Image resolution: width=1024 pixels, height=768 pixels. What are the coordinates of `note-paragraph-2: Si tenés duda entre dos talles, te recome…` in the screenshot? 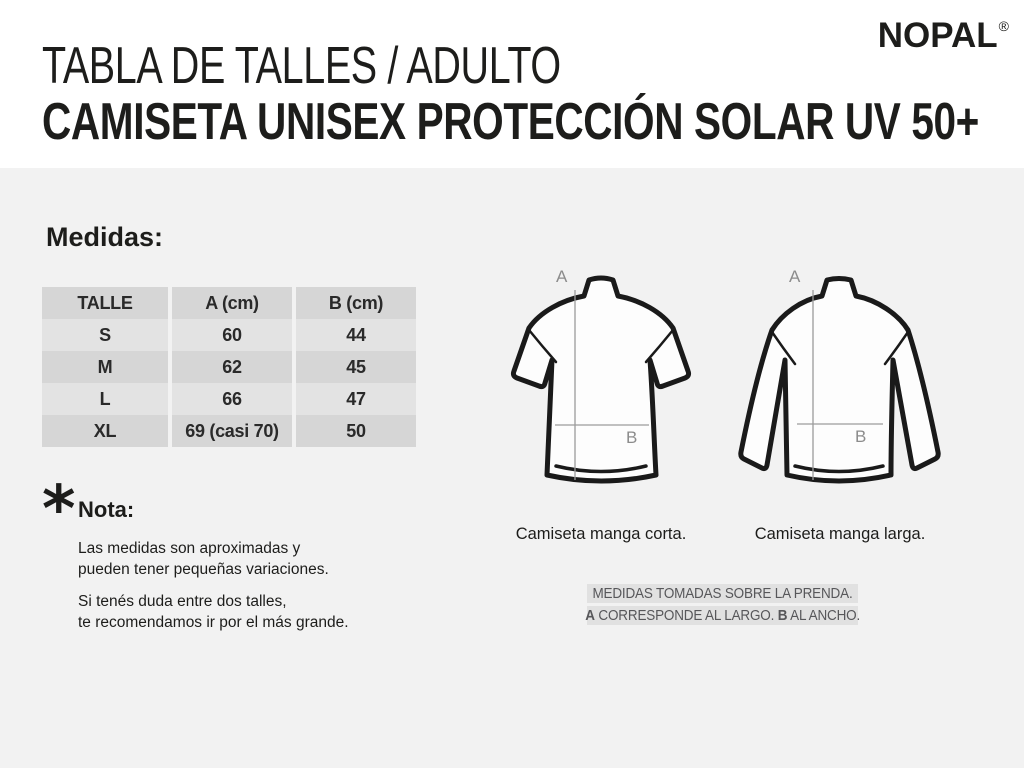 It's located at (213, 612).